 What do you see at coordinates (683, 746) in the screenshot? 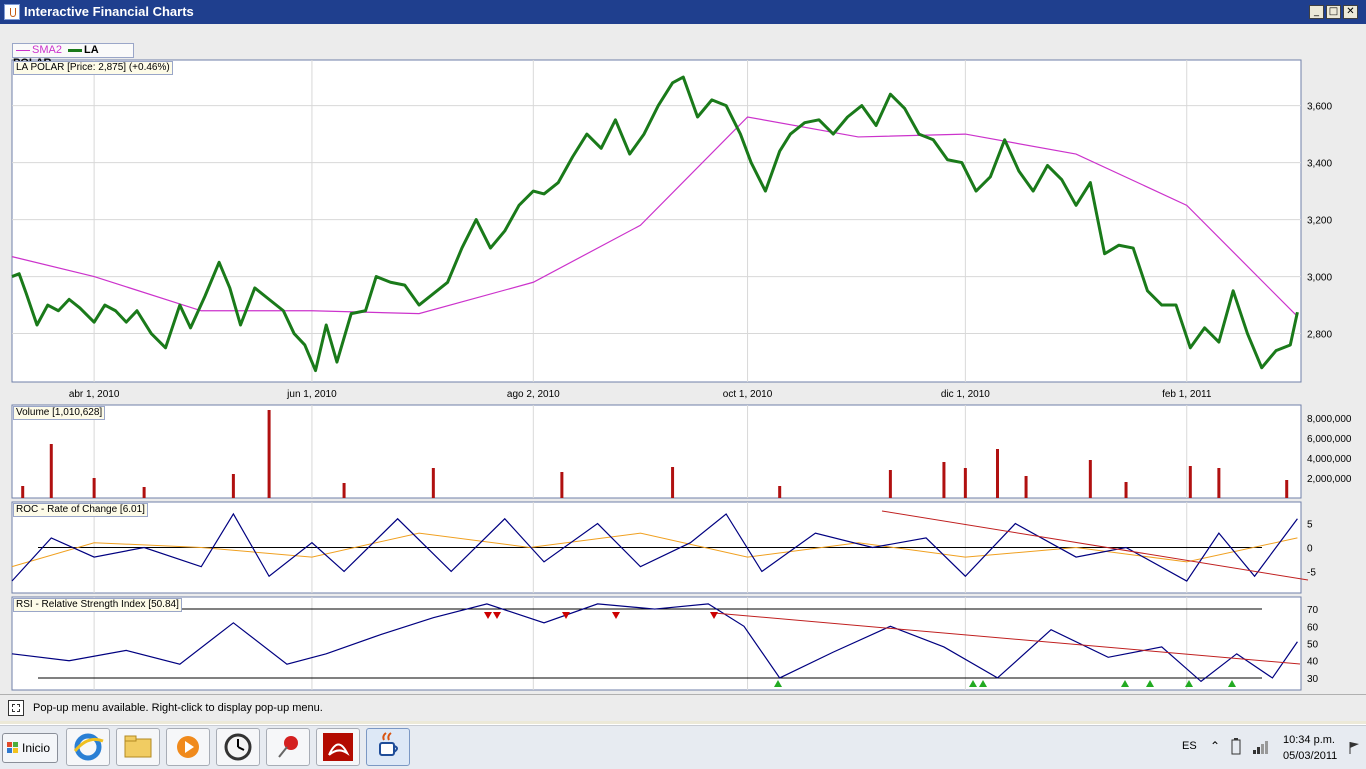
I see `taskbar: Inicio ES ⌃ 10:34 p.m. 05/03/2011` at bounding box center [683, 746].